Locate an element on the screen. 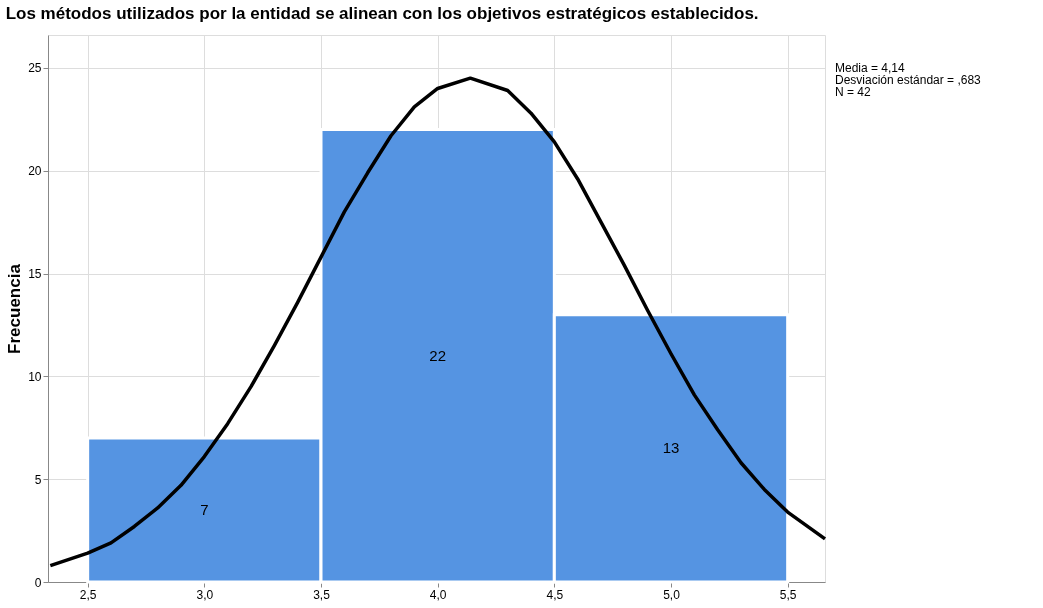 Image resolution: width=1043 pixels, height=608 pixels. x-tick-label: 3,0 is located at coordinates (205, 594).